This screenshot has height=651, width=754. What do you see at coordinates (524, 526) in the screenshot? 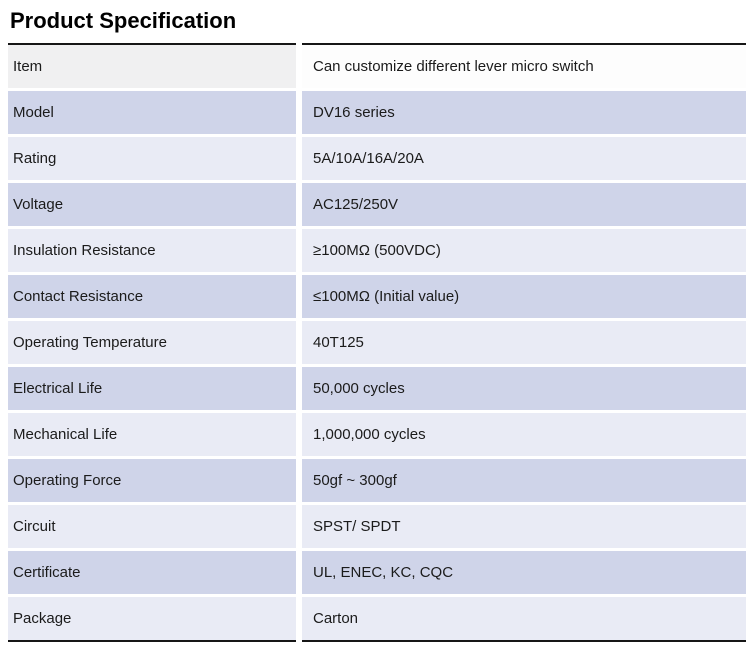
I see `spec-value: SPST/ SPDT` at bounding box center [524, 526].